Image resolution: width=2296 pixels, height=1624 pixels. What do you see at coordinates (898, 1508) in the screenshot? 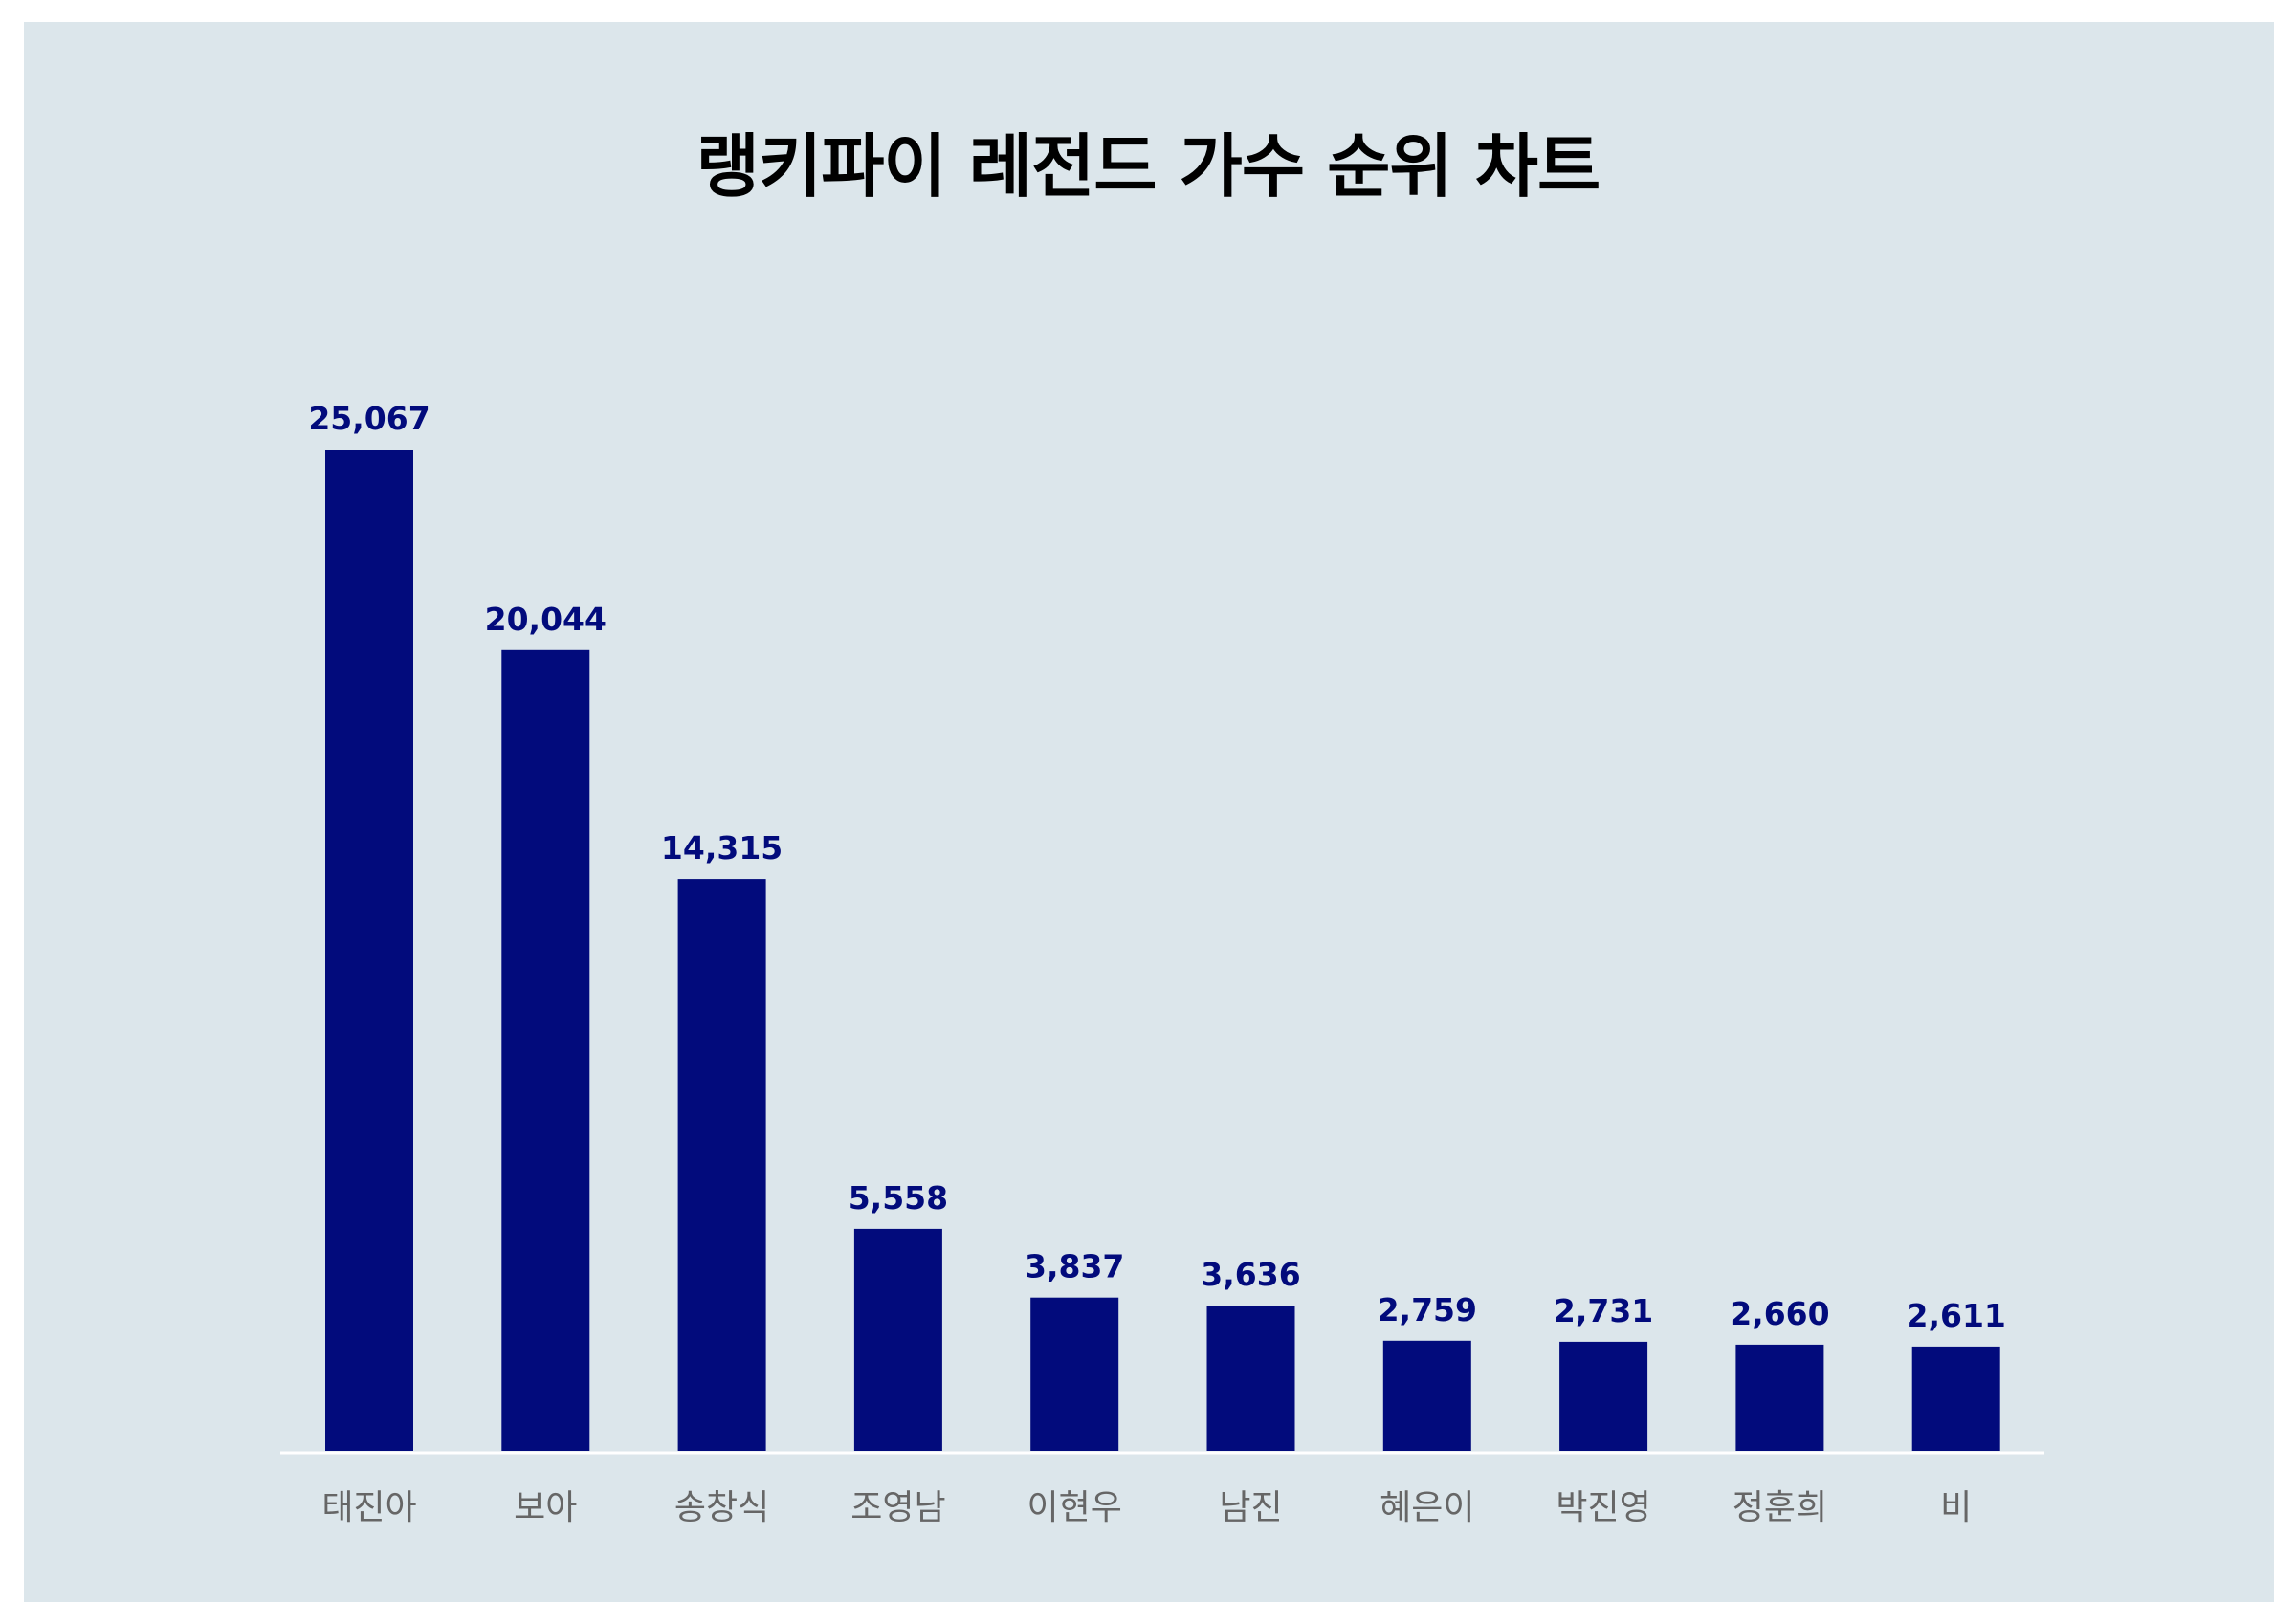
I see `category-label-4: 조영남` at bounding box center [898, 1508].